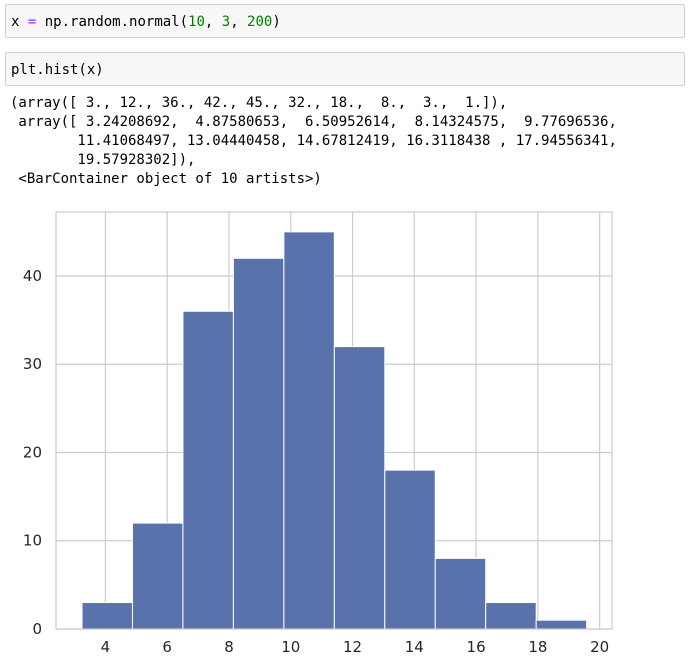 This screenshot has width=690, height=667. Describe the element at coordinates (414, 647) in the screenshot. I see `x-tick-label: 14` at that location.